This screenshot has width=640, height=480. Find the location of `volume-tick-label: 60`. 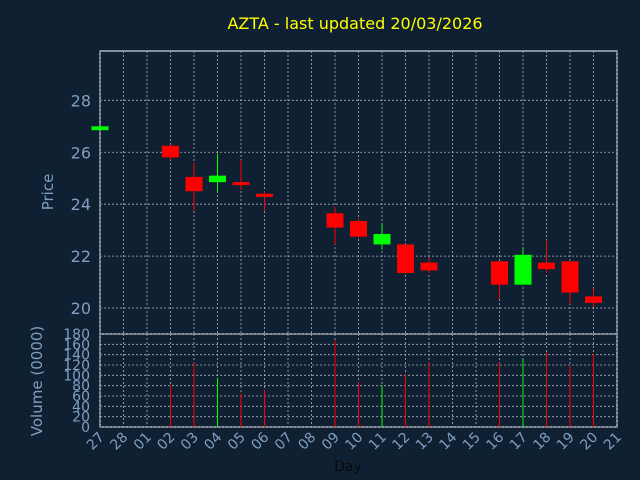

volume-tick-label: 60 is located at coordinates (81, 397).